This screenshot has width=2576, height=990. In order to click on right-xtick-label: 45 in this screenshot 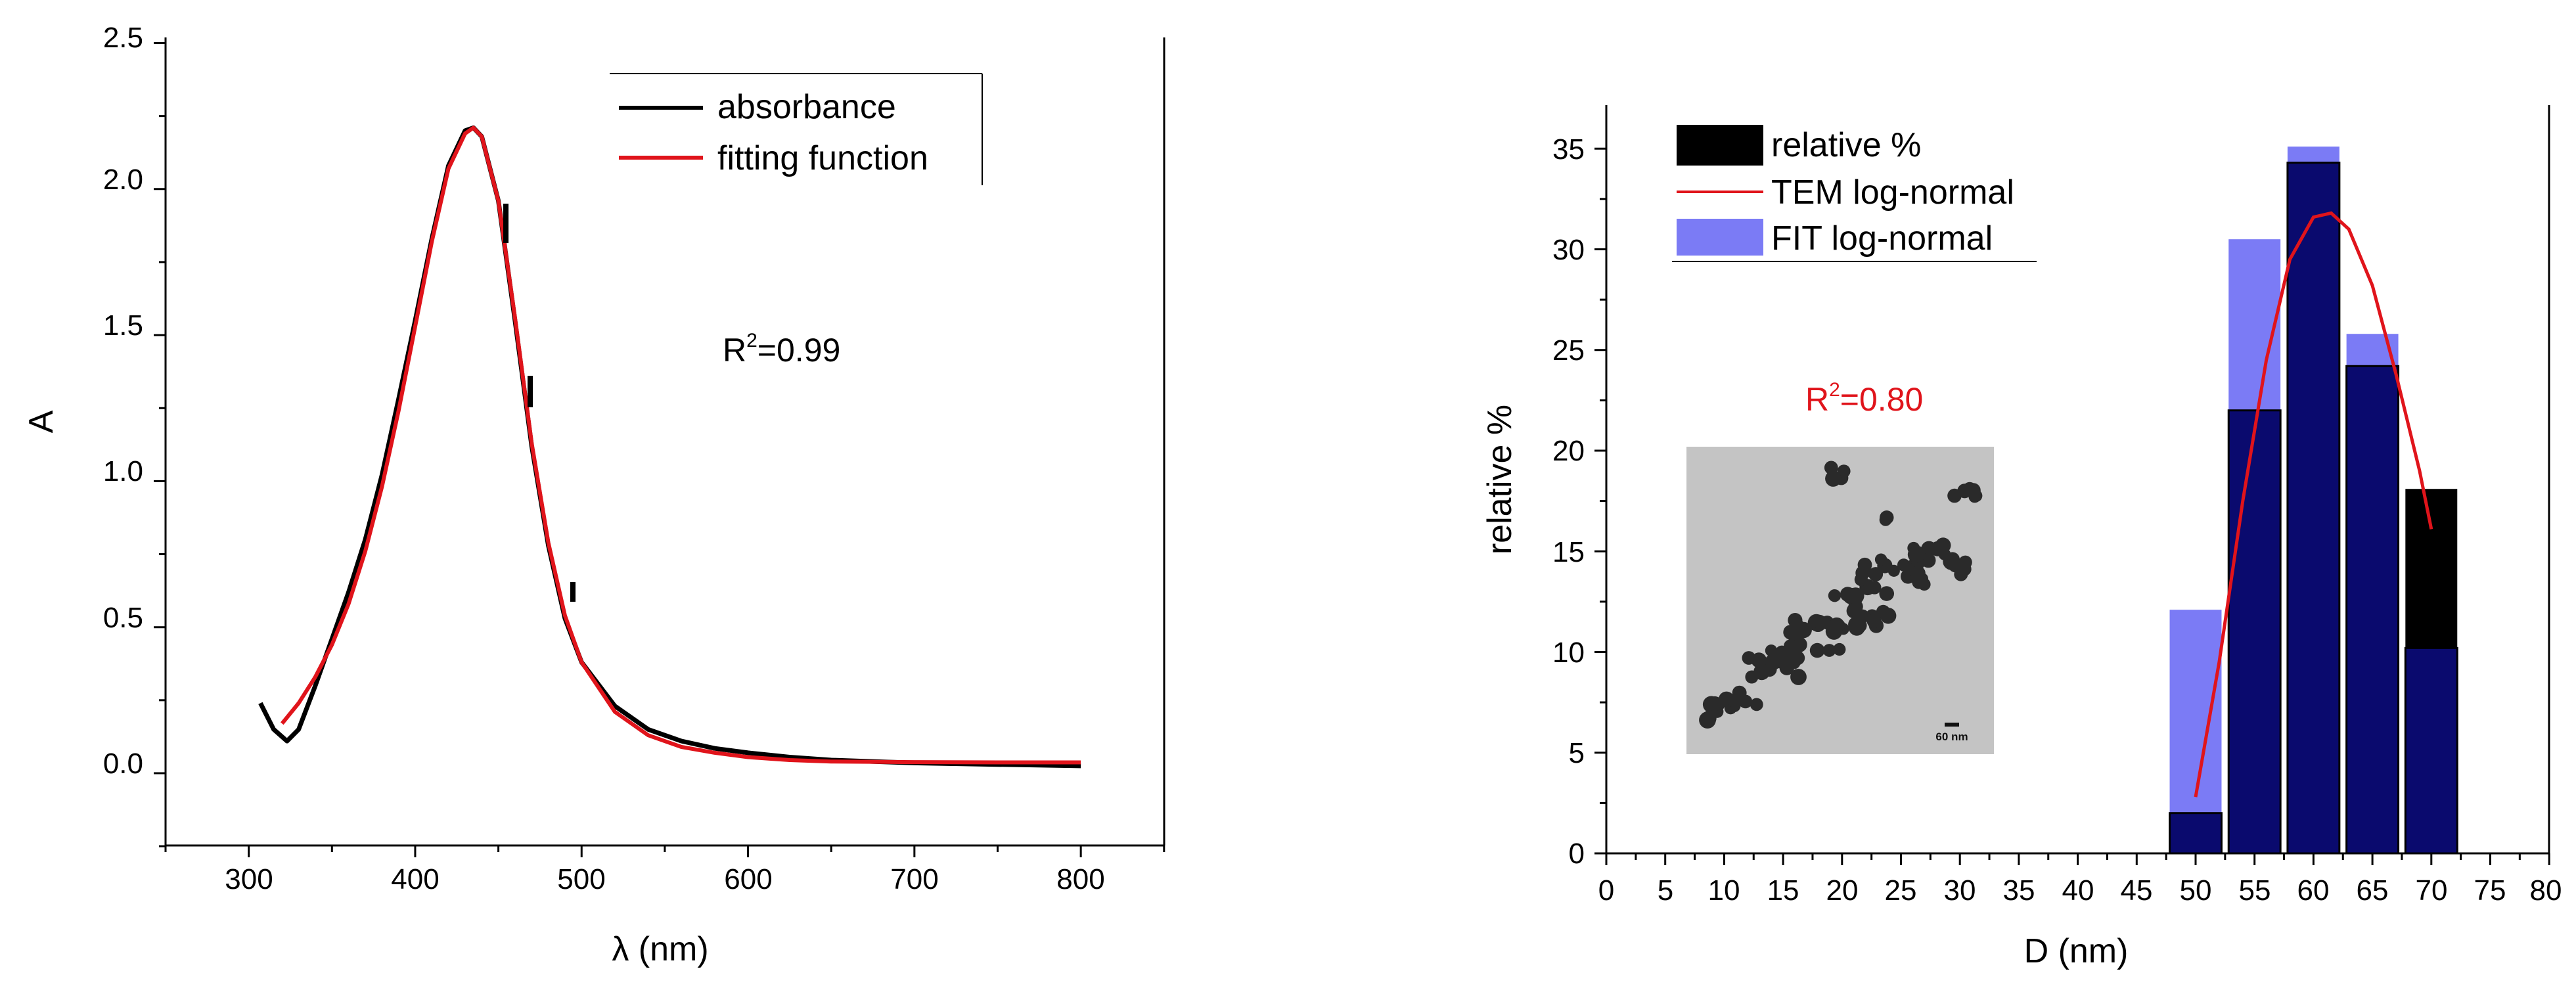, I will do `click(2137, 890)`.